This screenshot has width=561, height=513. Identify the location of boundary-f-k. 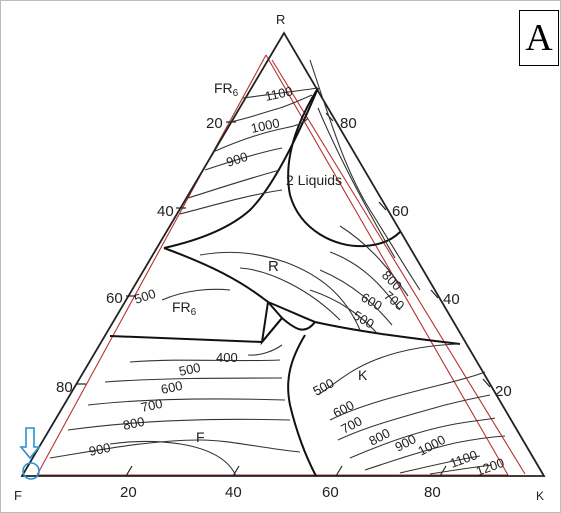
(302, 405).